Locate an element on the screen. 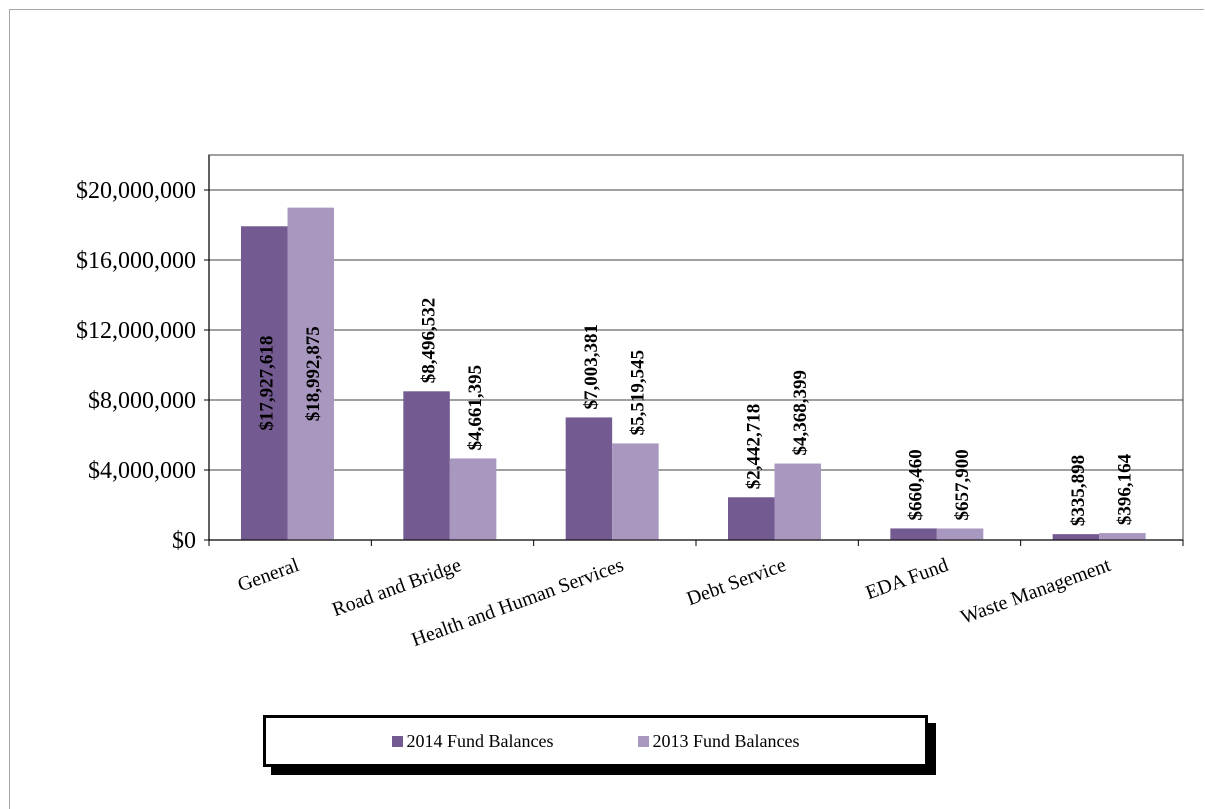  data-label: $7,003,381 is located at coordinates (591, 367).